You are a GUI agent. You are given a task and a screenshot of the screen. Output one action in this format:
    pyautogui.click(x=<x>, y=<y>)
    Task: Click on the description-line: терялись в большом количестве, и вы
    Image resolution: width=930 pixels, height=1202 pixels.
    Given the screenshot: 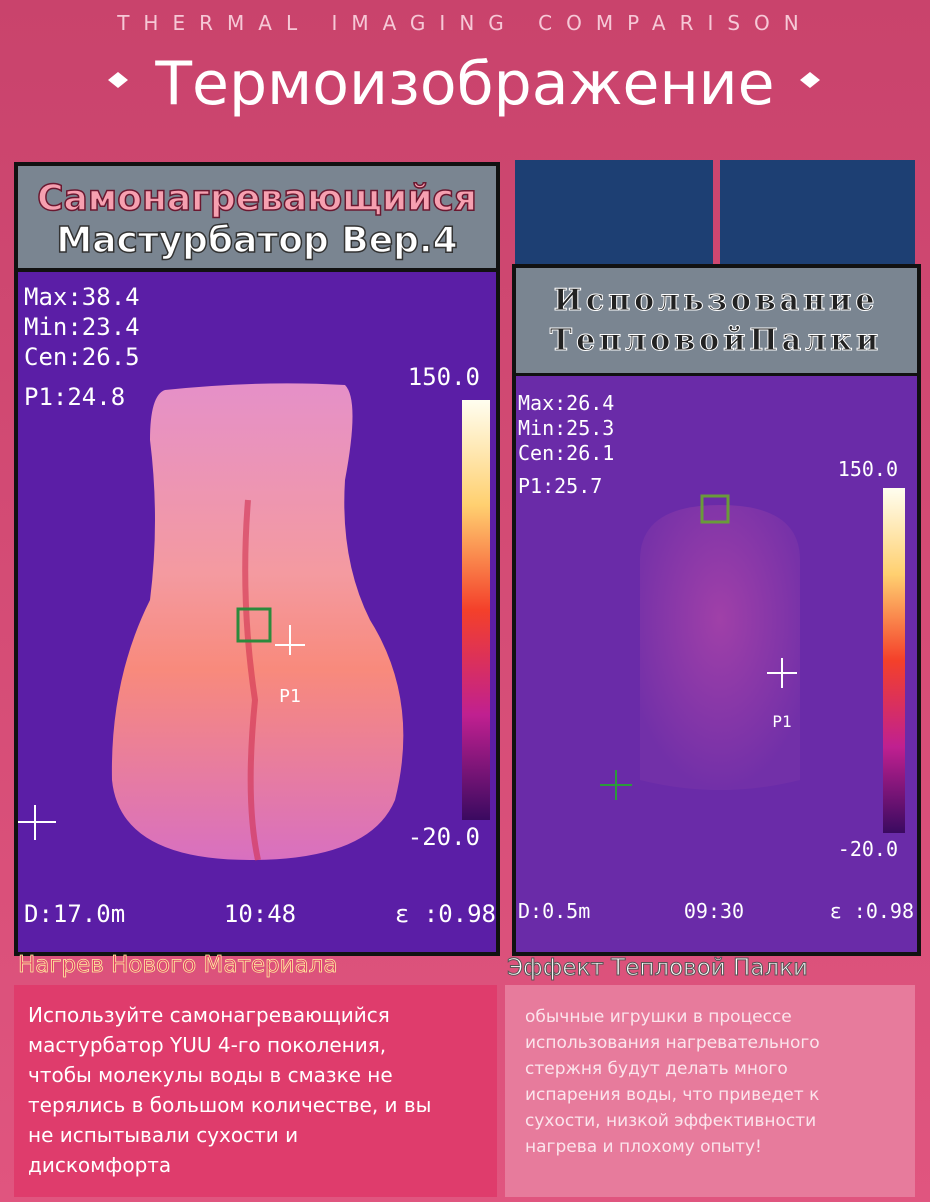 What is the action you would take?
    pyautogui.click(x=229, y=1105)
    